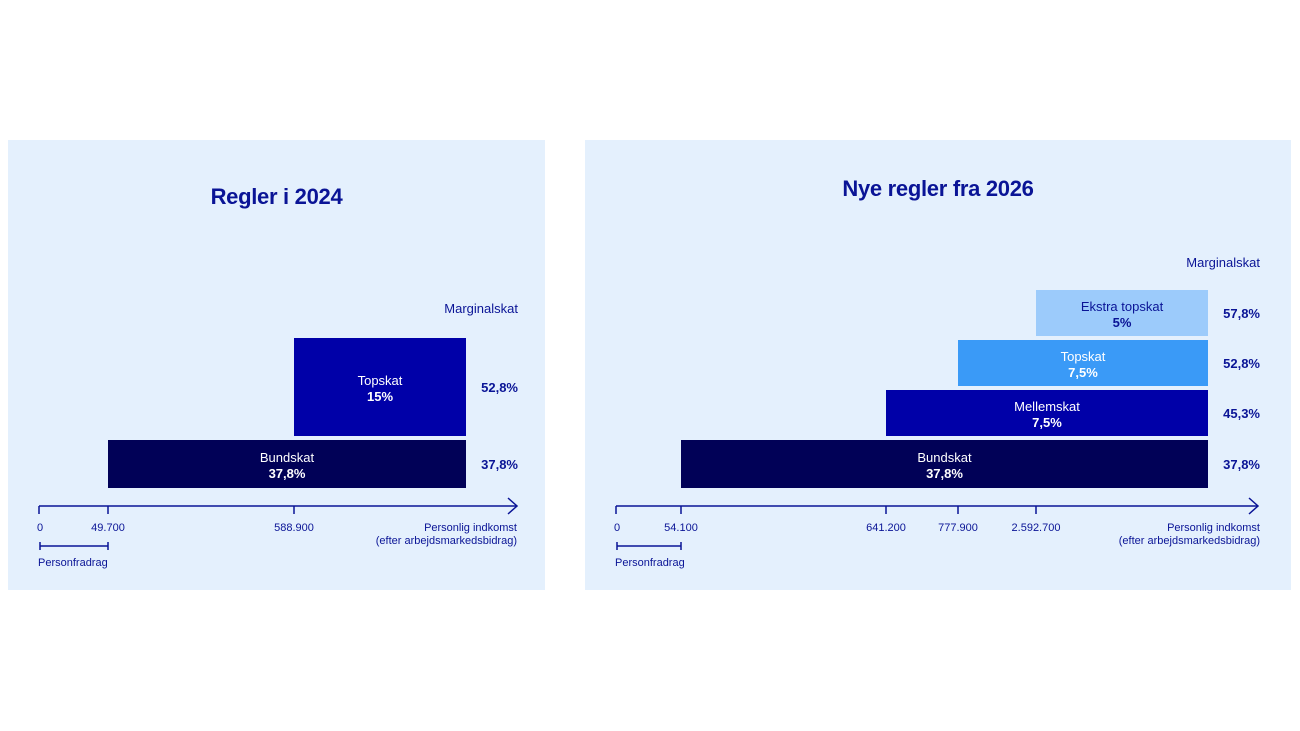  Describe the element at coordinates (276, 196) in the screenshot. I see `chart-title: Regler i 2024` at that location.